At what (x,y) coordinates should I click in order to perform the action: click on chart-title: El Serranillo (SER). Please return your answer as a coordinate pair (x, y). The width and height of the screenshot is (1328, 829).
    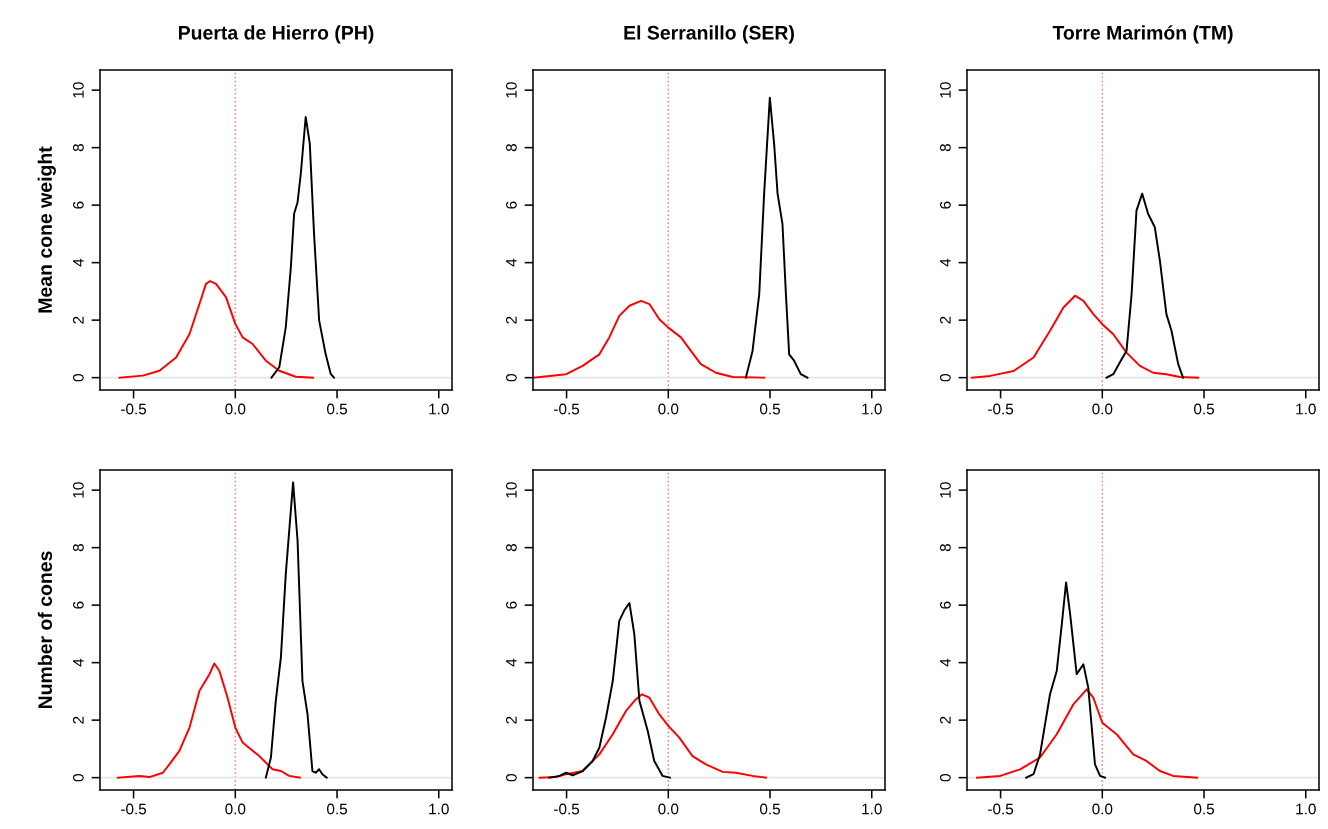
    Looking at the image, I should click on (709, 34).